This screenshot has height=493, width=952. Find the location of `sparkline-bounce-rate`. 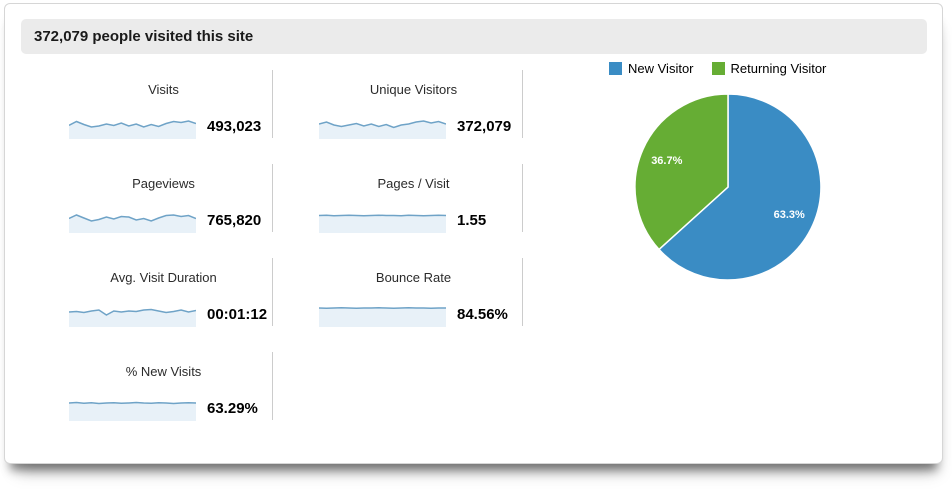

sparkline-bounce-rate is located at coordinates (382, 317).